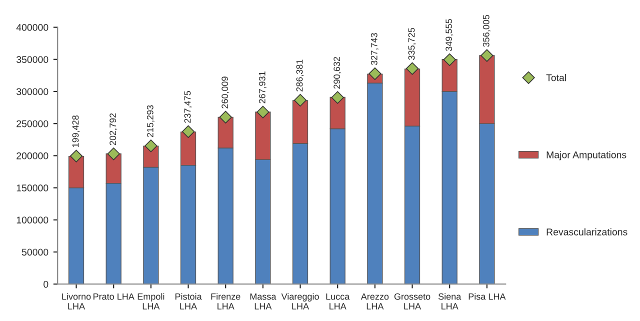  What do you see at coordinates (32, 188) in the screenshot?
I see `y-tick-label: 150000` at bounding box center [32, 188].